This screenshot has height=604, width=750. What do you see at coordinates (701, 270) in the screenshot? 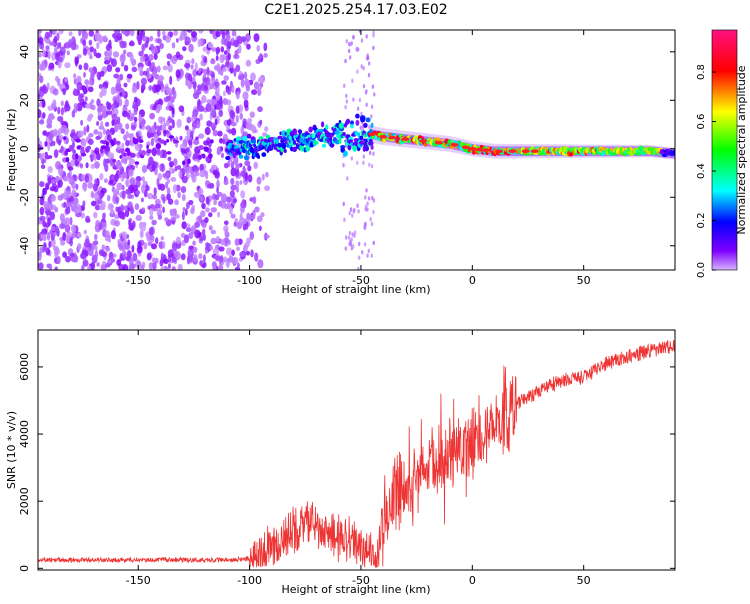
I see `colorbar-tick-label: 0.0` at bounding box center [701, 270].